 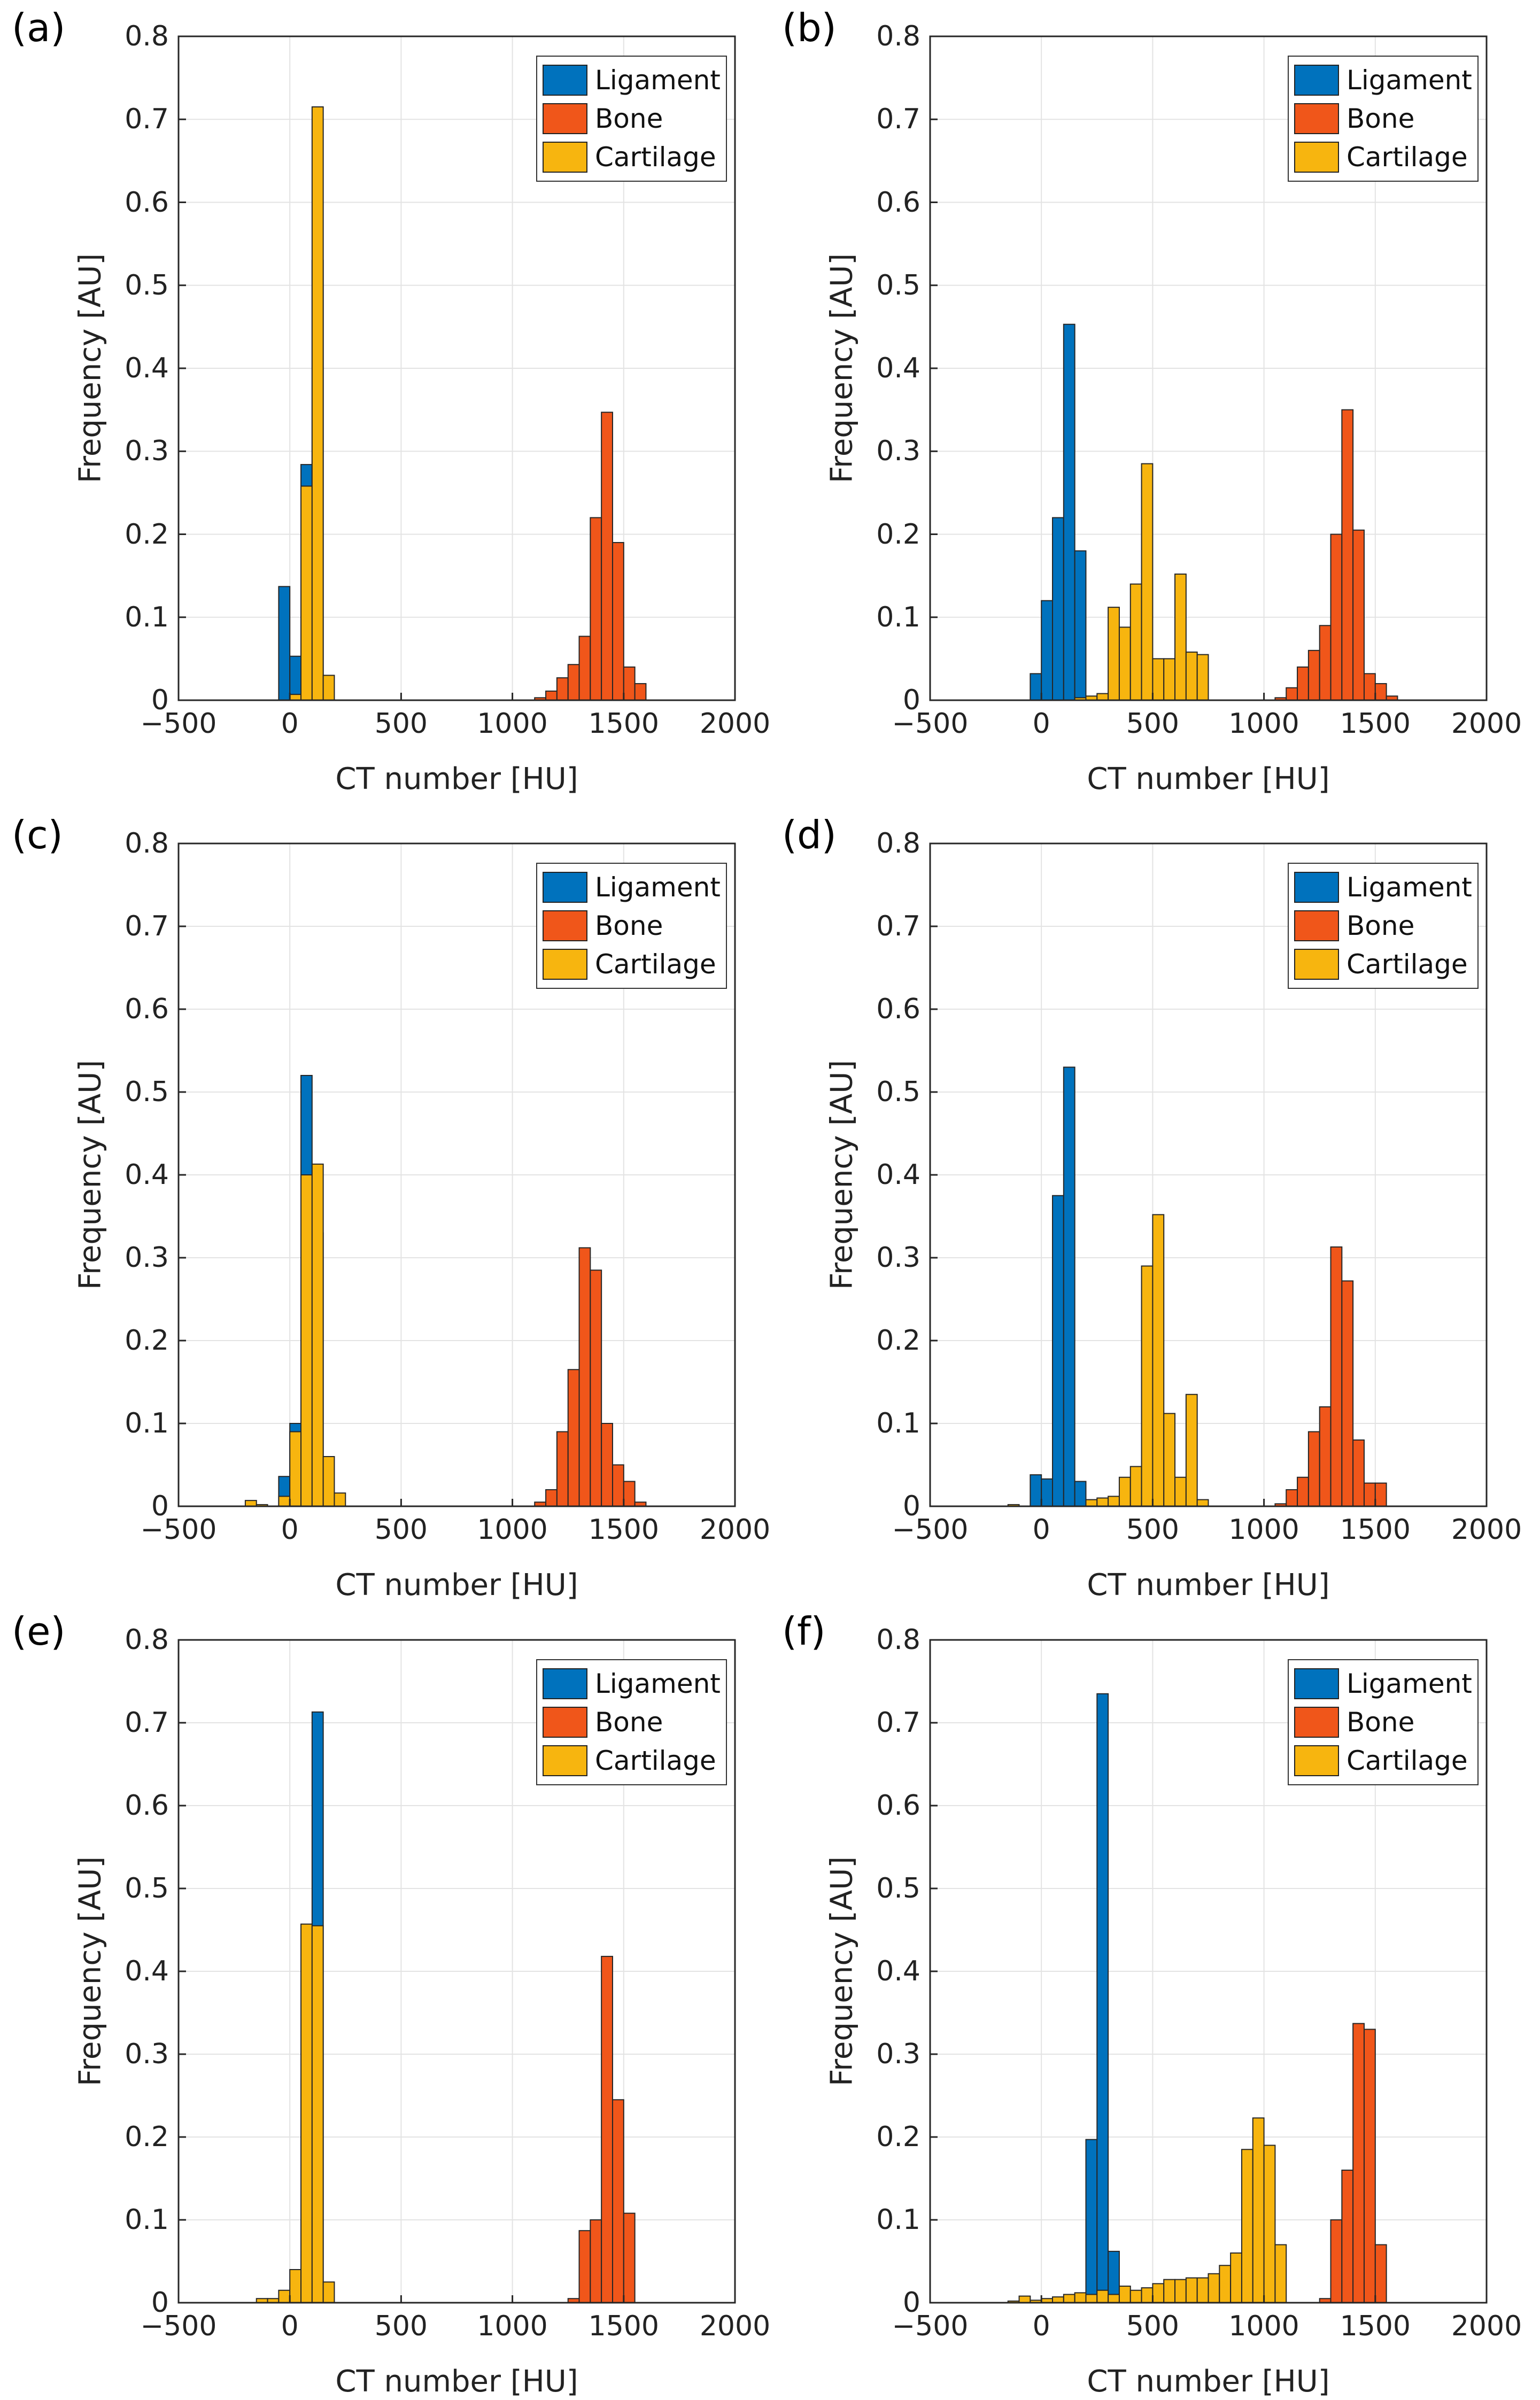 I want to click on x-axis-title: CT number [HU], so click(x=1208, y=779).